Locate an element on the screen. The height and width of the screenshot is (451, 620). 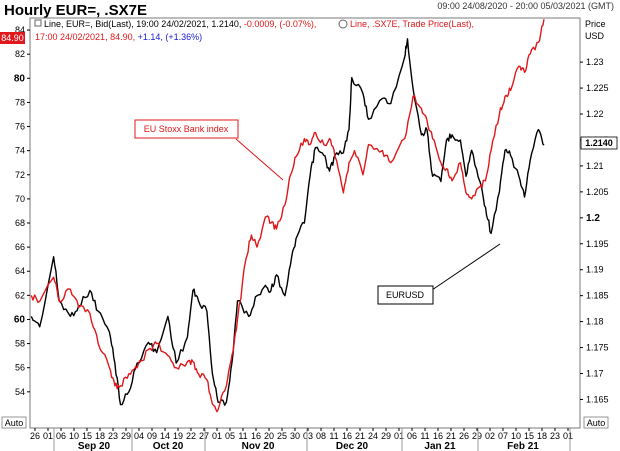
x-tick-label: 05 is located at coordinates (230, 436).